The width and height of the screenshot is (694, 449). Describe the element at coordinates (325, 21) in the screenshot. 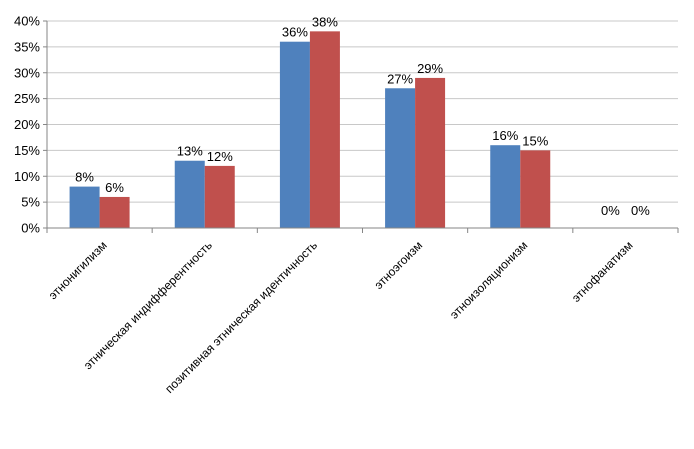

I see `data-label: 38%` at that location.